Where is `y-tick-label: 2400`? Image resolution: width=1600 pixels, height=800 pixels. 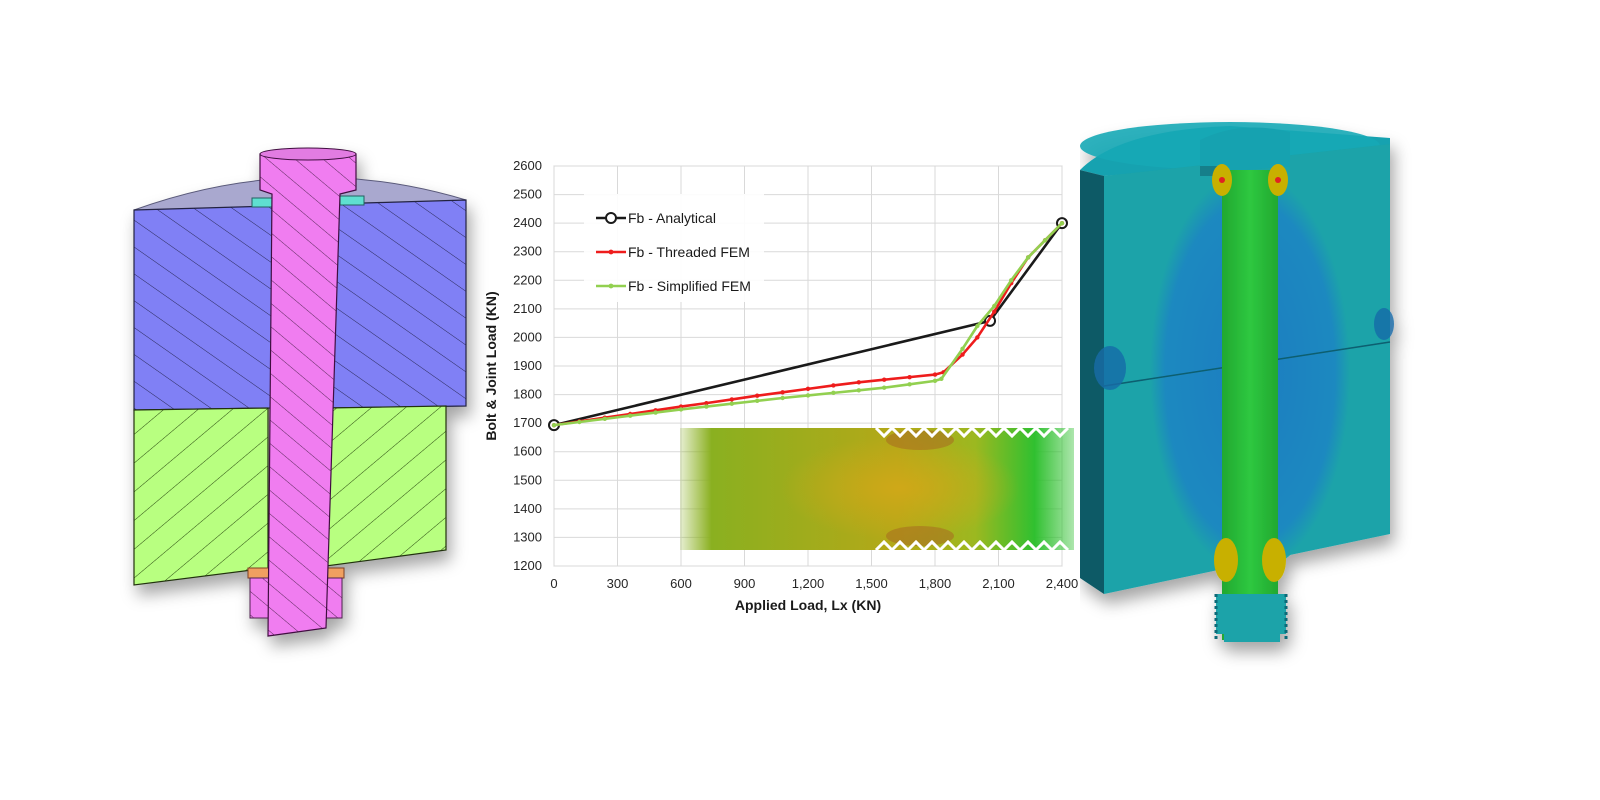
y-tick-label: 2400 is located at coordinates (527, 222).